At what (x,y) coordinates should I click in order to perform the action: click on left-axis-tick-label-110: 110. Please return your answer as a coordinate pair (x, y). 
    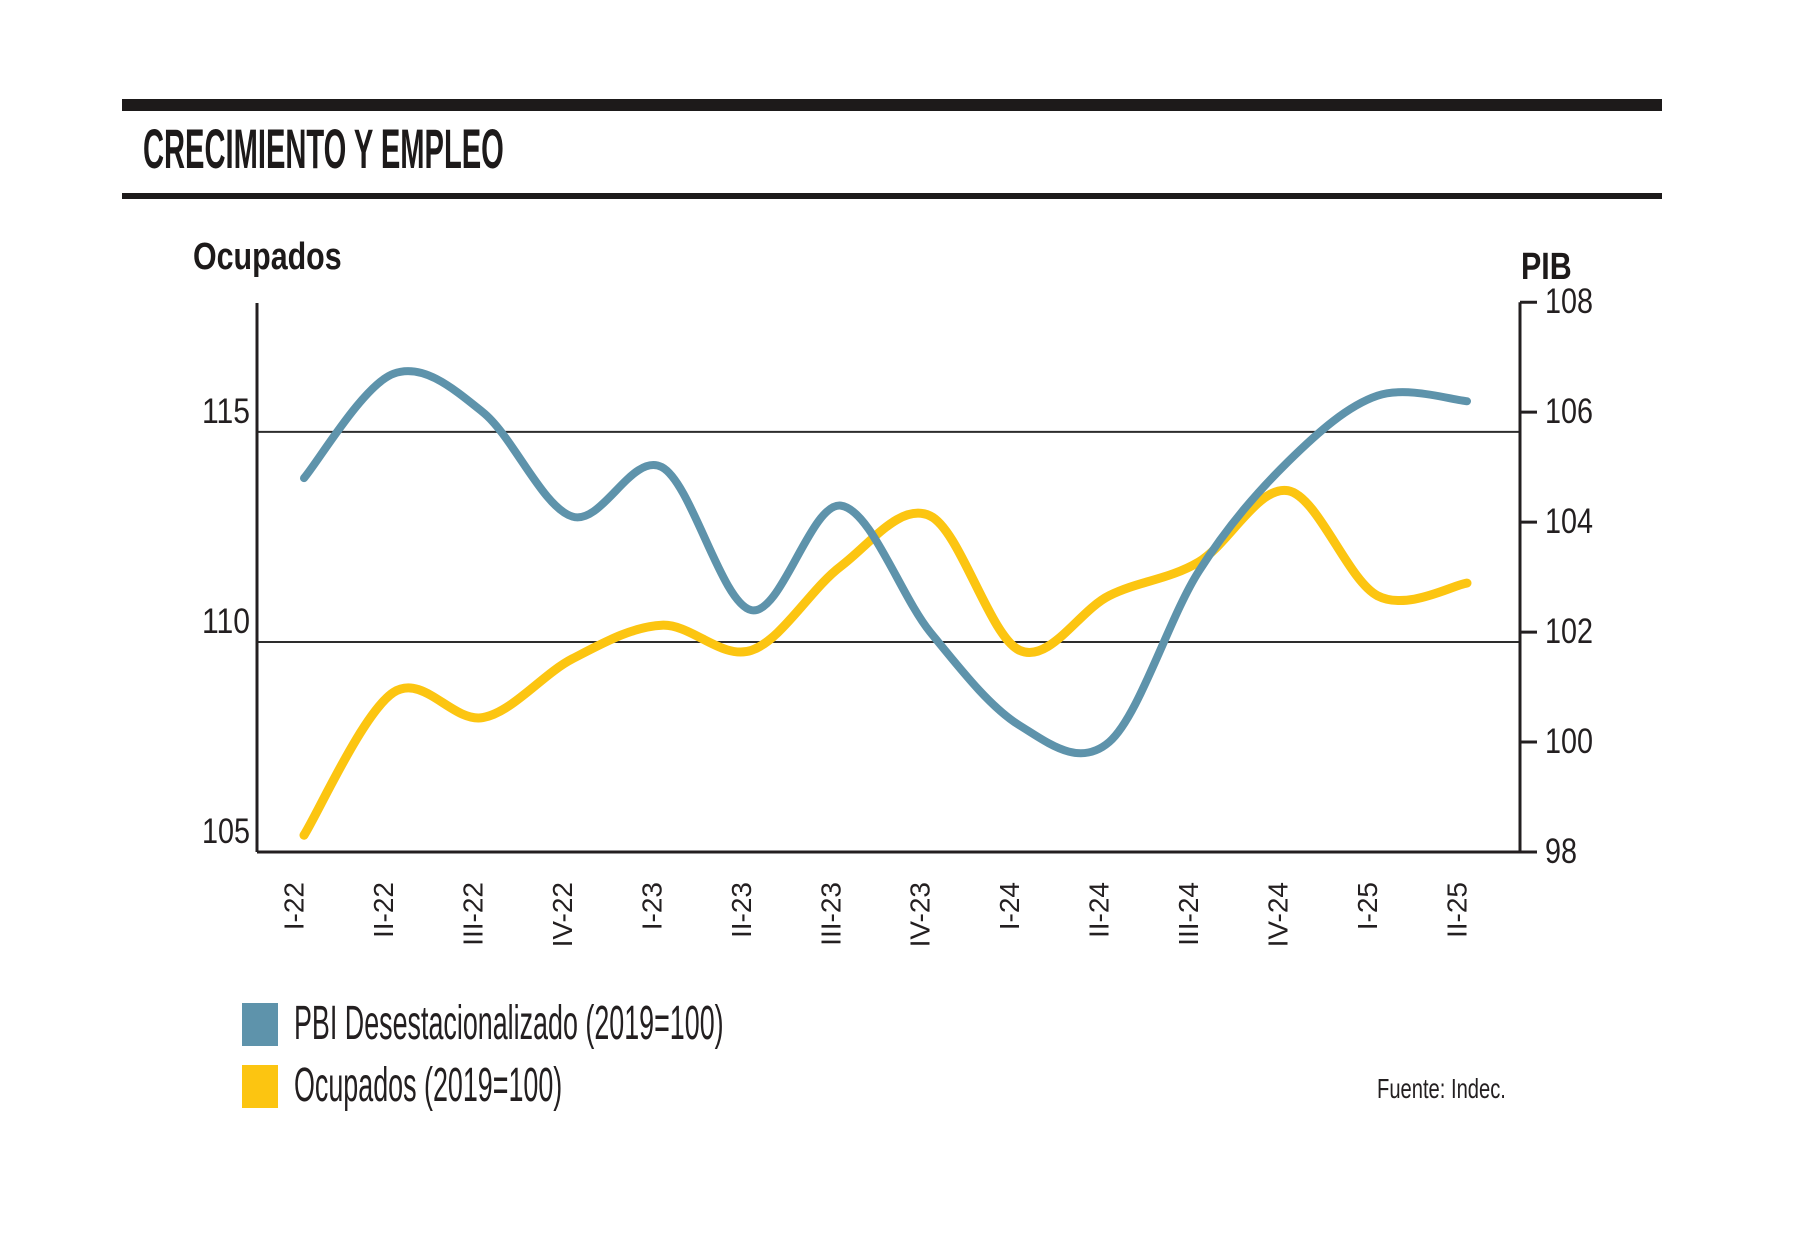
    Looking at the image, I should click on (226, 621).